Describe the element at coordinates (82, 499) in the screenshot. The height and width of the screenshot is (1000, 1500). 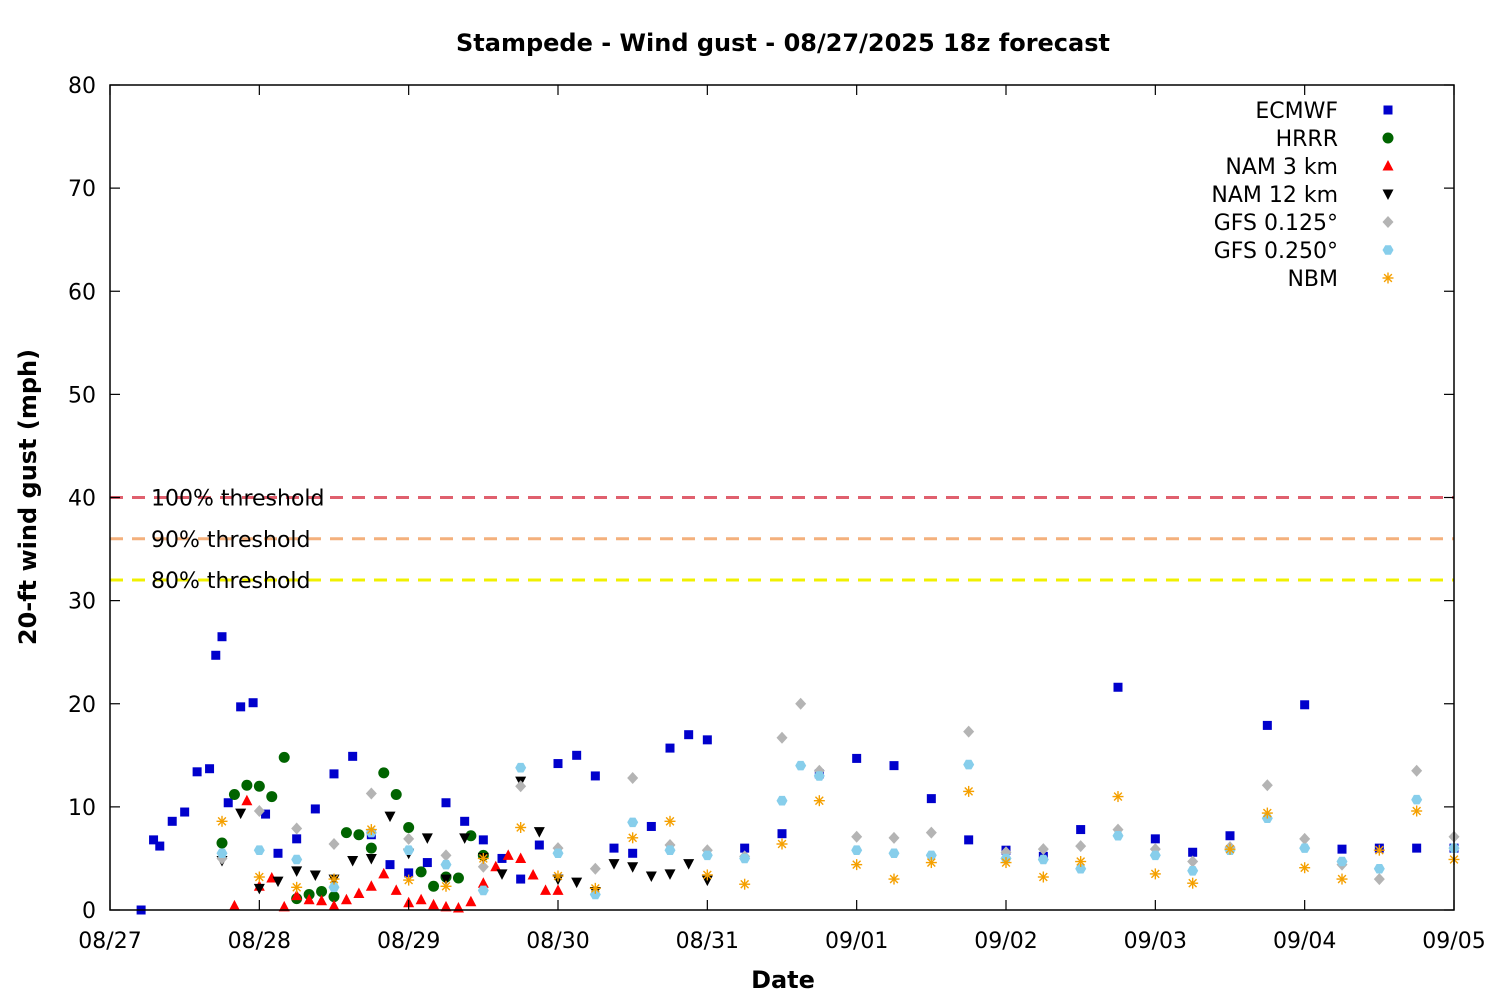
I see `y-tick-label: 40` at that location.